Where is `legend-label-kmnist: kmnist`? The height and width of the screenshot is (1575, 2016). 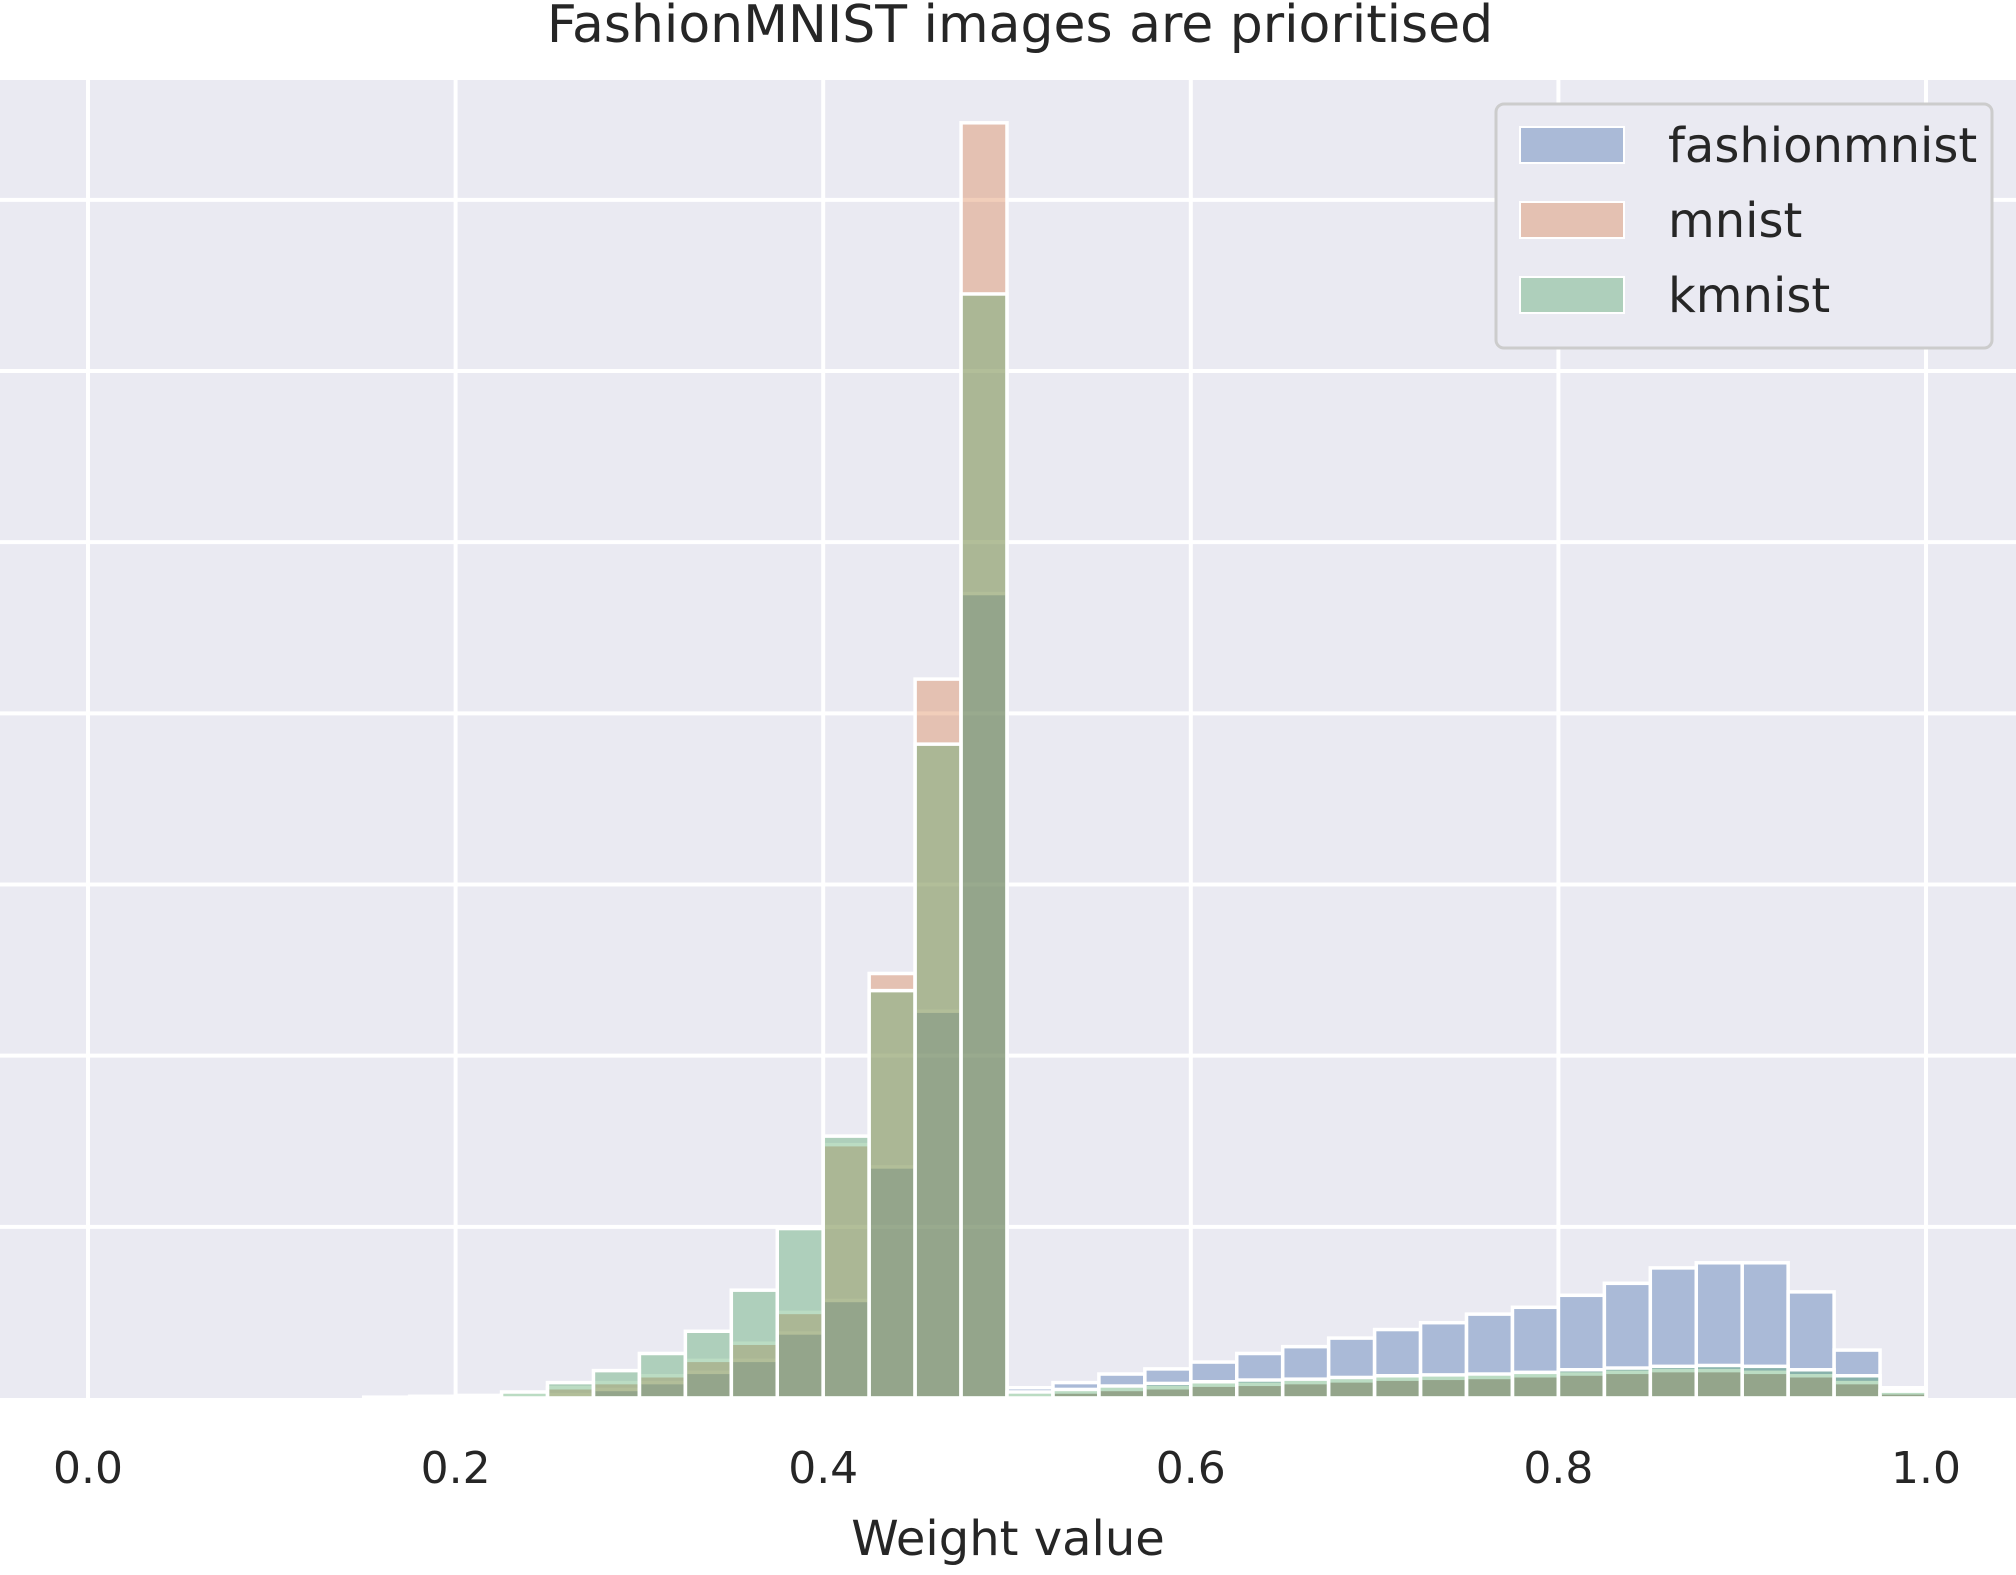
legend-label-kmnist: kmnist is located at coordinates (1749, 296).